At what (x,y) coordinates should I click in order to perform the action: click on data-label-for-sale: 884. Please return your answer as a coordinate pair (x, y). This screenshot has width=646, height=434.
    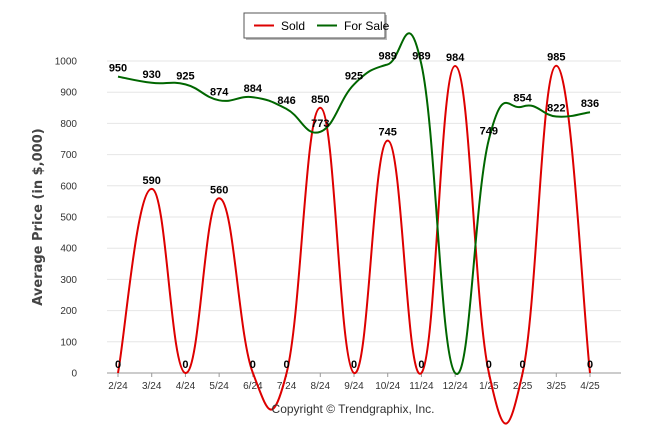
    Looking at the image, I should click on (253, 89).